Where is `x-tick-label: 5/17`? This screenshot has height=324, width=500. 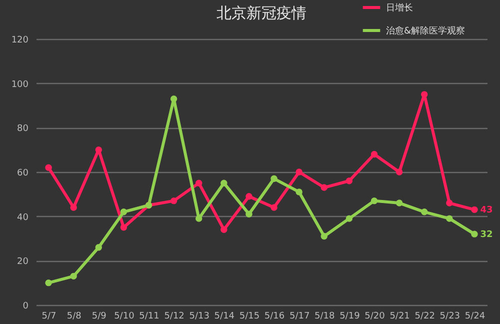 x-tick-label: 5/17 is located at coordinates (299, 317).